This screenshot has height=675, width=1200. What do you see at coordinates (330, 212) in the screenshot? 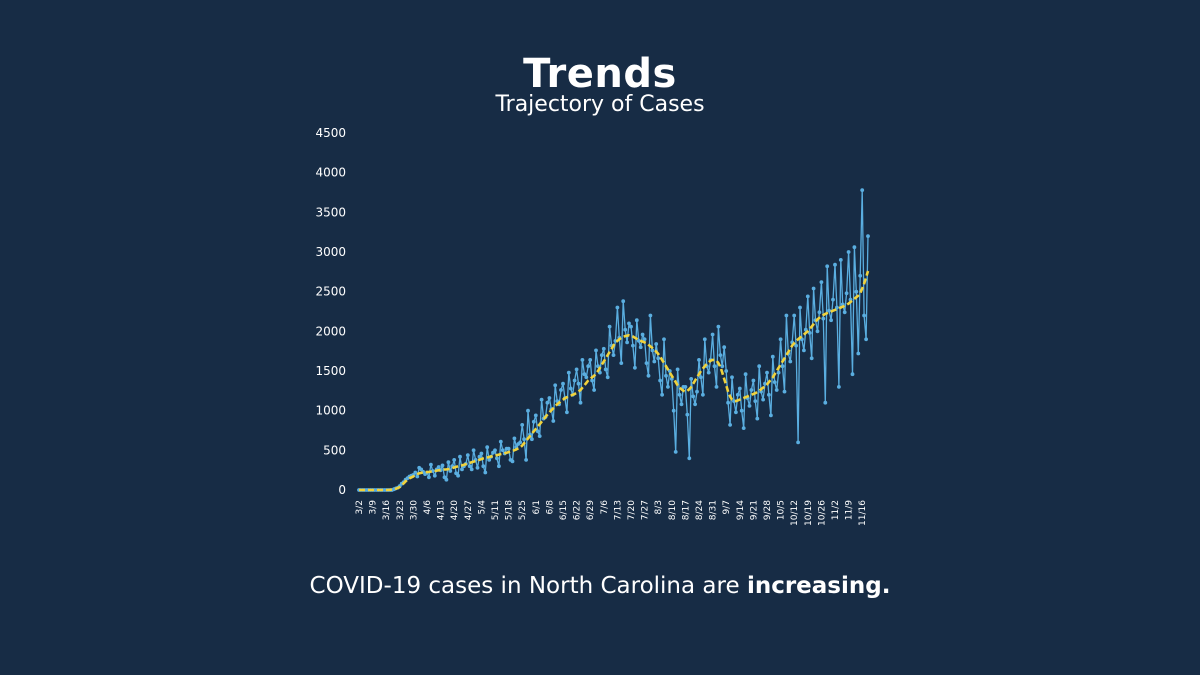
I see `y-tick-label: 3500` at bounding box center [330, 212].